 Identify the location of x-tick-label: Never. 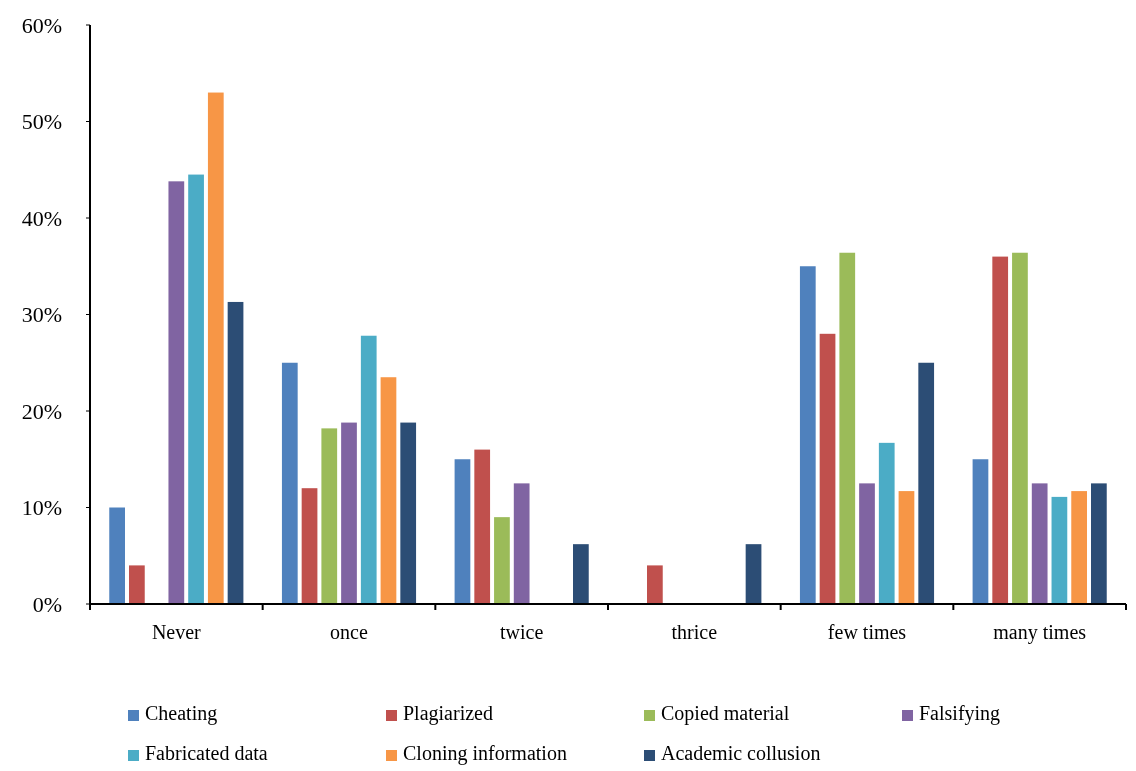
(176, 632).